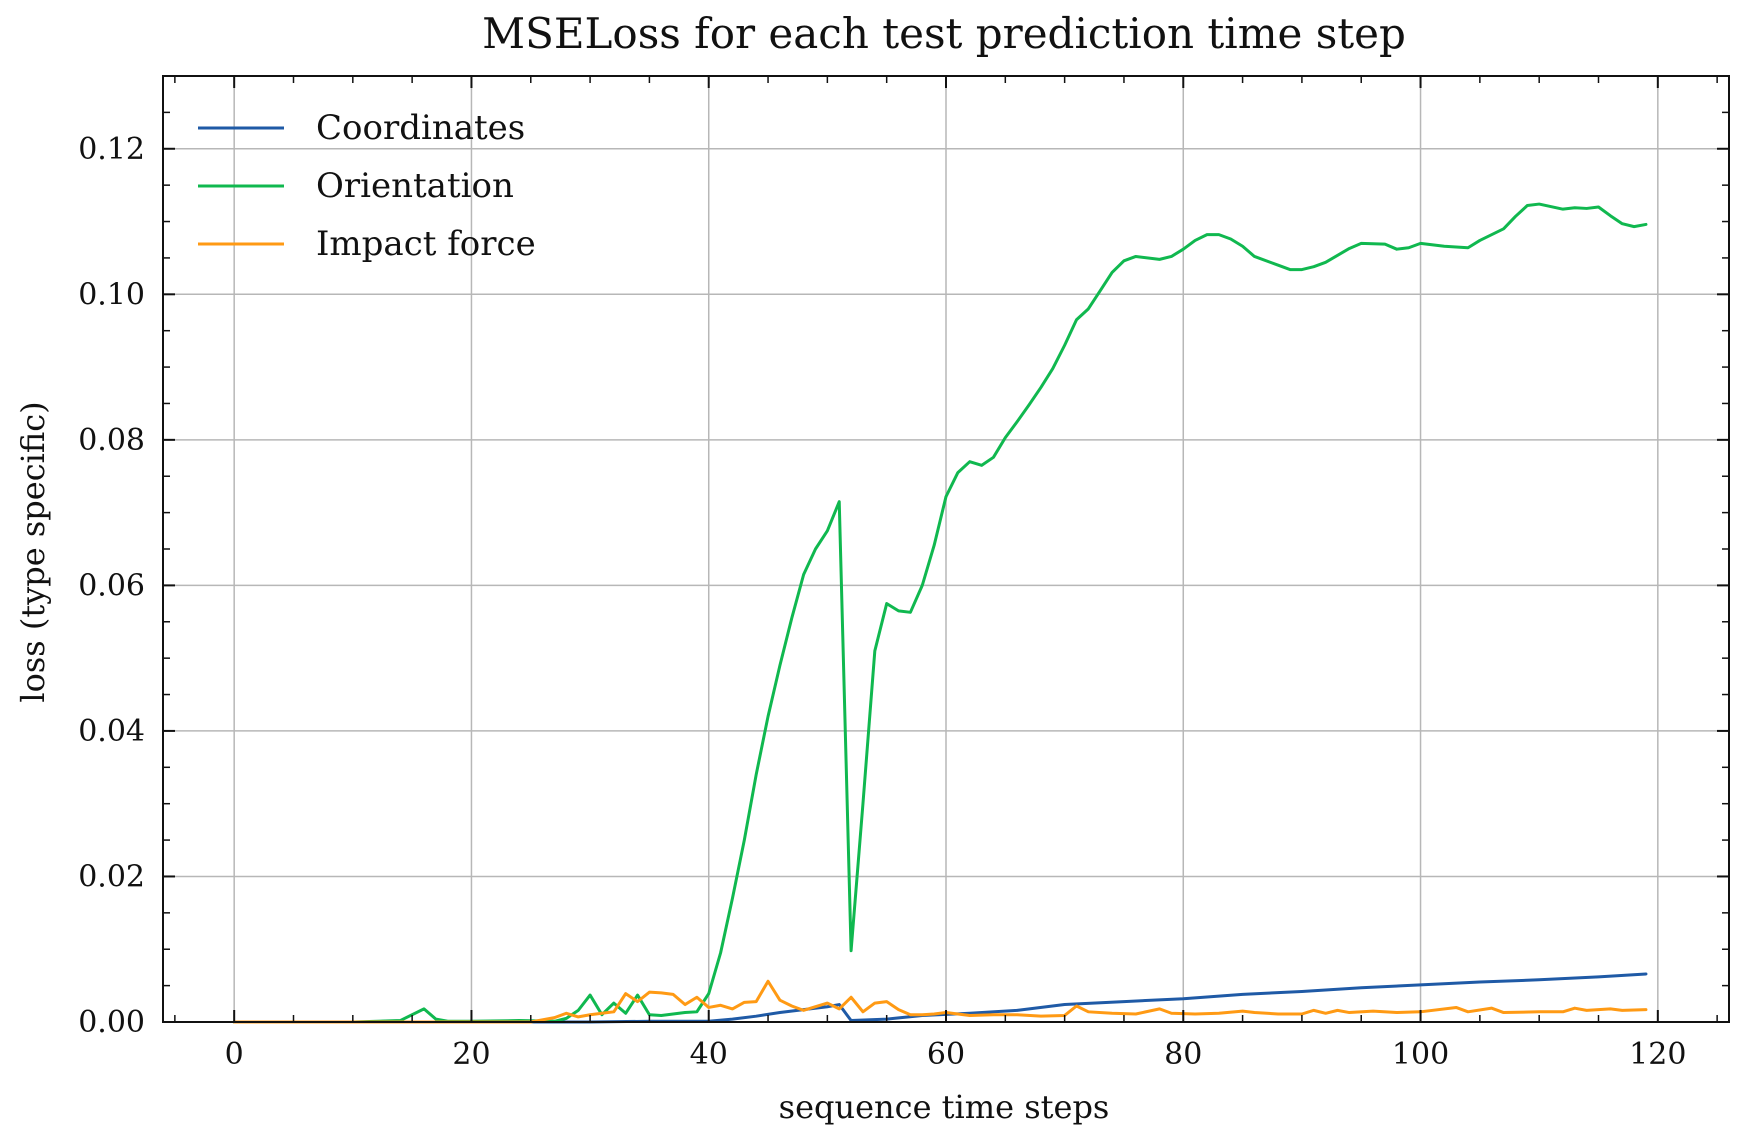  I want to click on series-line-impact-force, so click(940, 1001).